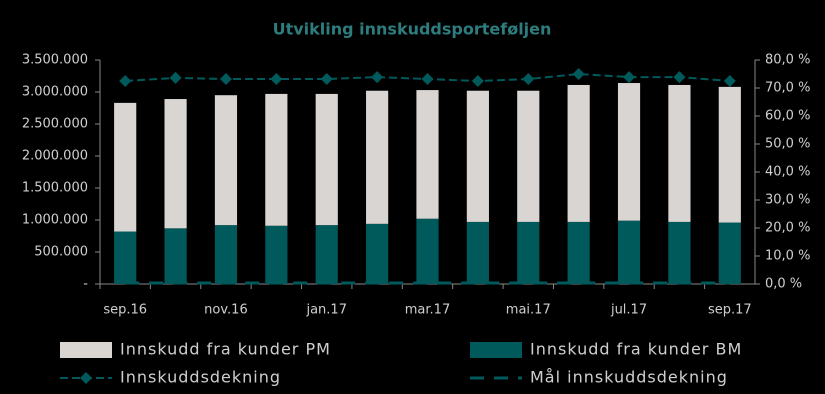 The image size is (825, 394). What do you see at coordinates (55, 60) in the screenshot?
I see `y-tick-label: 3.500.000` at bounding box center [55, 60].